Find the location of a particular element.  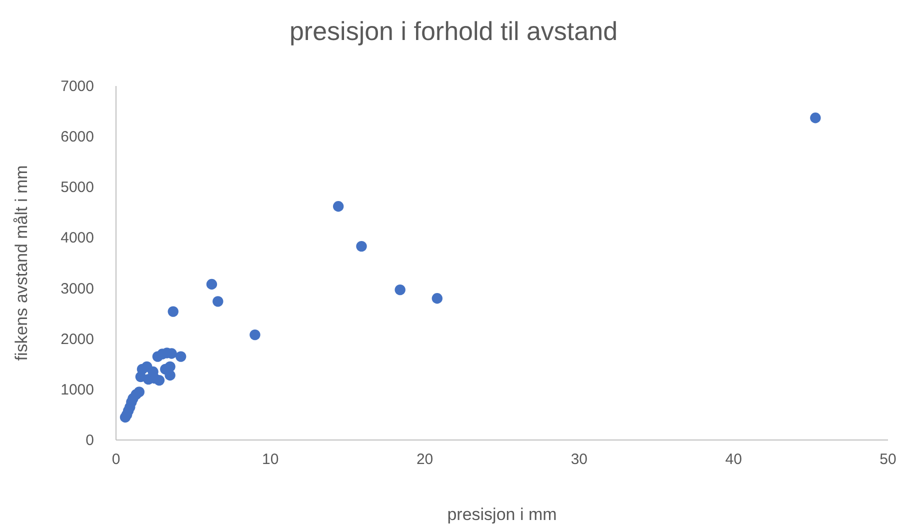

x-tick-label: 20 is located at coordinates (425, 459).